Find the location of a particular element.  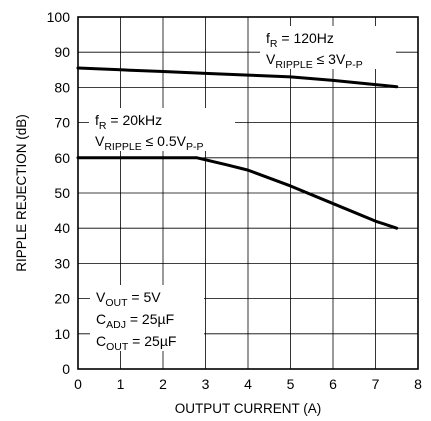

annotation-box-120hz is located at coordinates (328, 47).